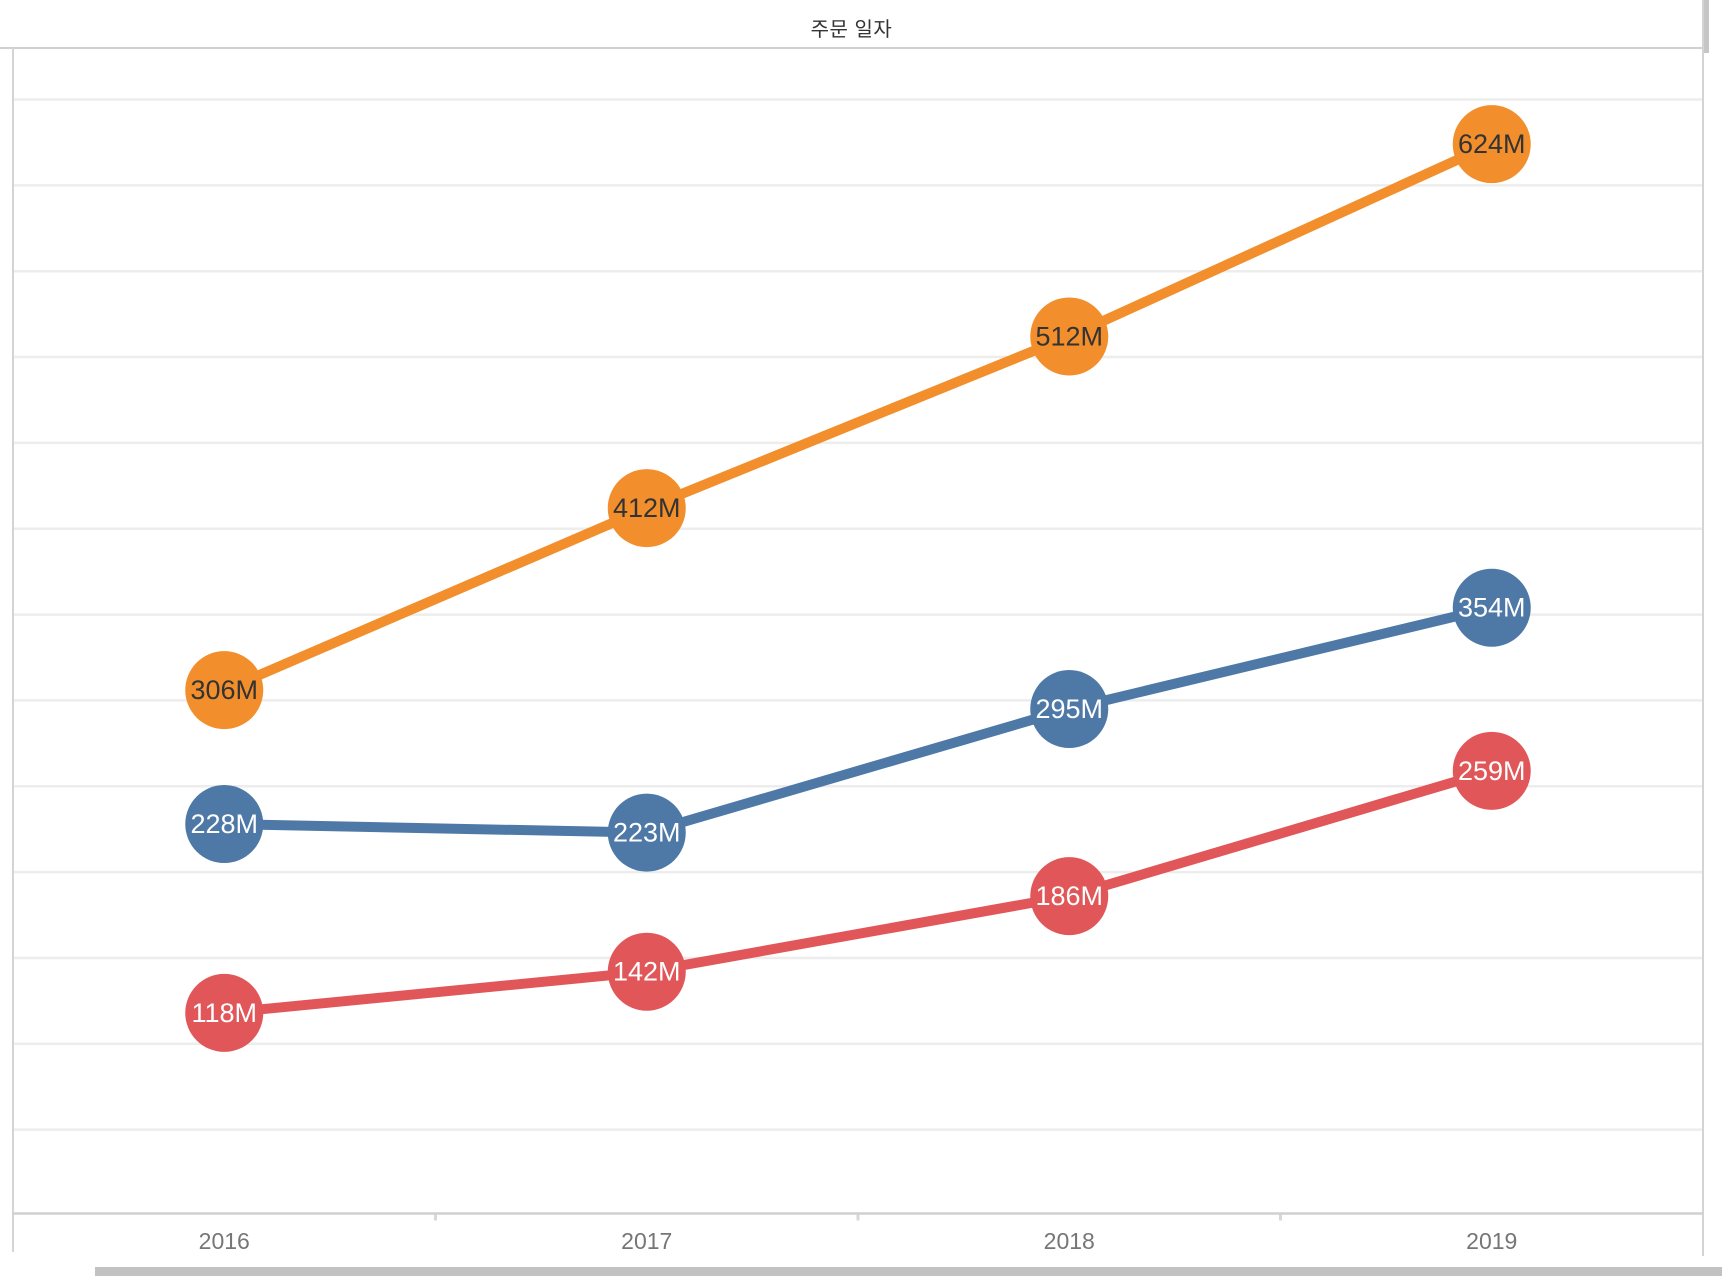 The image size is (1722, 1276). Describe the element at coordinates (646, 1241) in the screenshot. I see `x-axis-label: 2017` at that location.